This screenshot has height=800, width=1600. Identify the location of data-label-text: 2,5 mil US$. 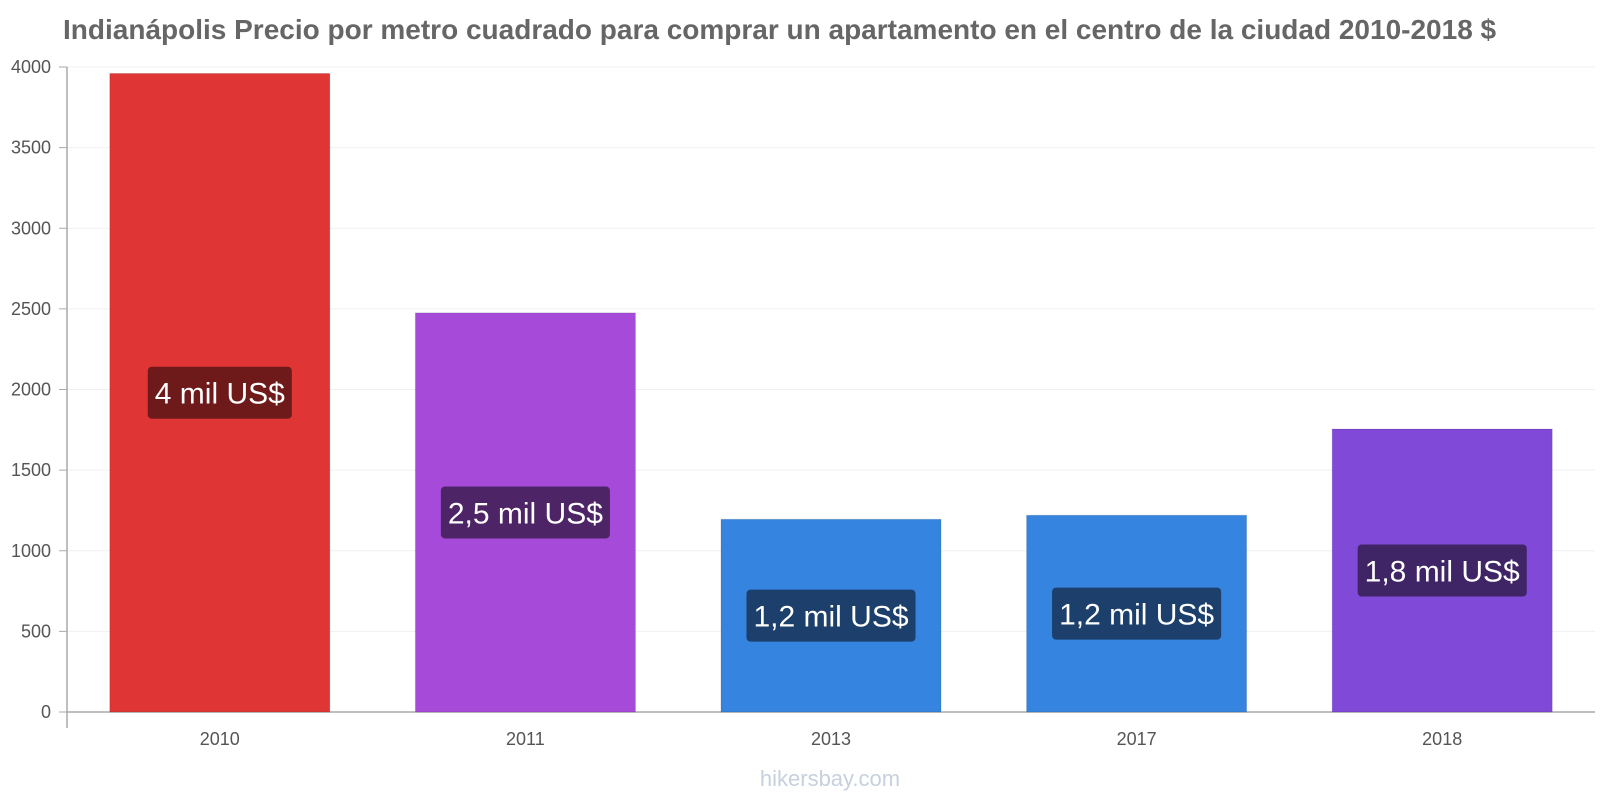
(525, 513).